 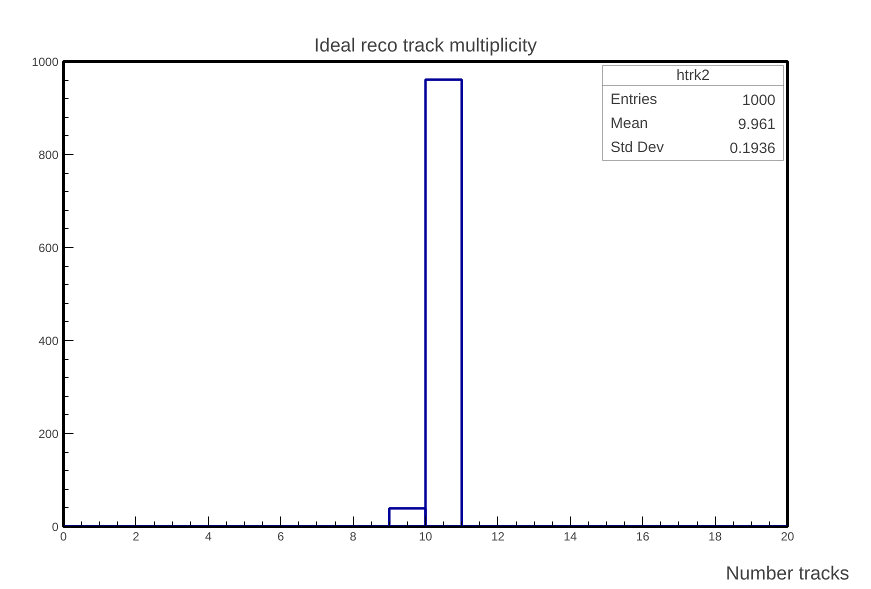 What do you see at coordinates (48, 248) in the screenshot?
I see `y-tick-label: 600` at bounding box center [48, 248].